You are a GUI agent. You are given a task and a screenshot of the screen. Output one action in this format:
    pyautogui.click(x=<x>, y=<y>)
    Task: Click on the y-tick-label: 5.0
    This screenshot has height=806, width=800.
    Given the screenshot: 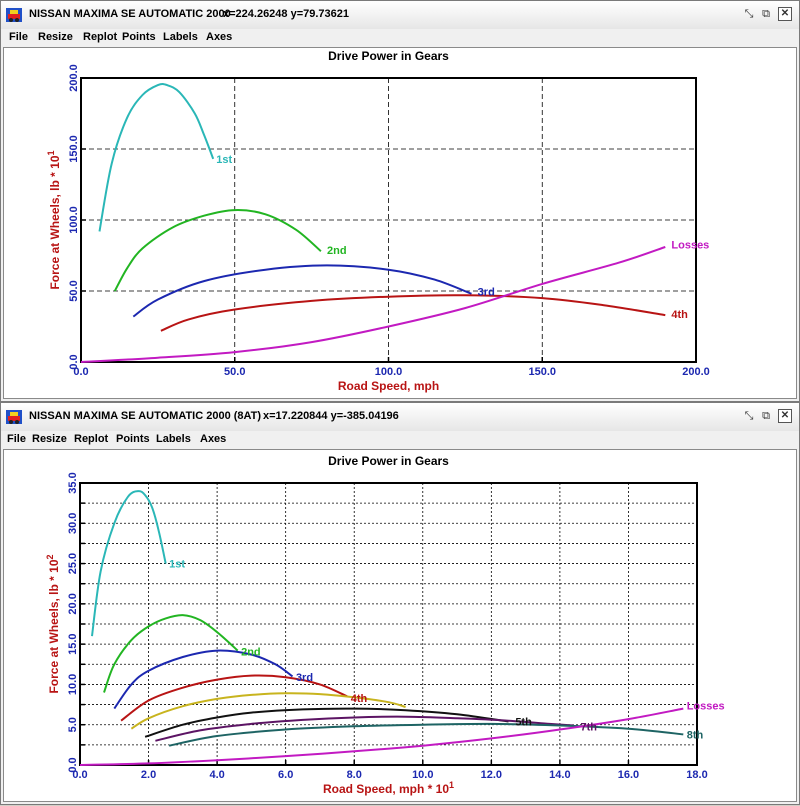 What is the action you would take?
    pyautogui.click(x=73, y=724)
    